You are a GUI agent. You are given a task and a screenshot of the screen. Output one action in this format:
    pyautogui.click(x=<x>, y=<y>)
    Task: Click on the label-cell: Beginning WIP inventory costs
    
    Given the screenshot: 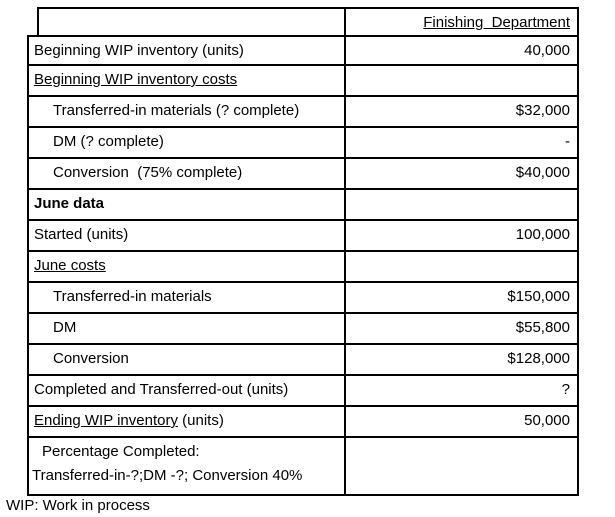 What is the action you would take?
    pyautogui.click(x=187, y=80)
    